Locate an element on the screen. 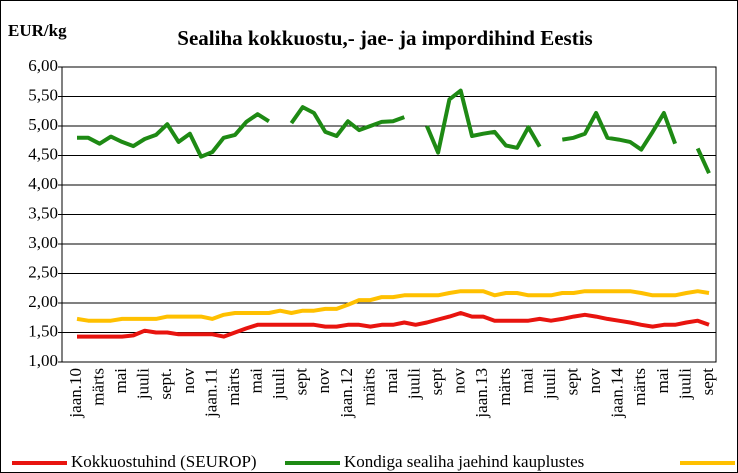 This screenshot has width=738, height=473. y-tick-label: 4,00 is located at coordinates (43, 183).